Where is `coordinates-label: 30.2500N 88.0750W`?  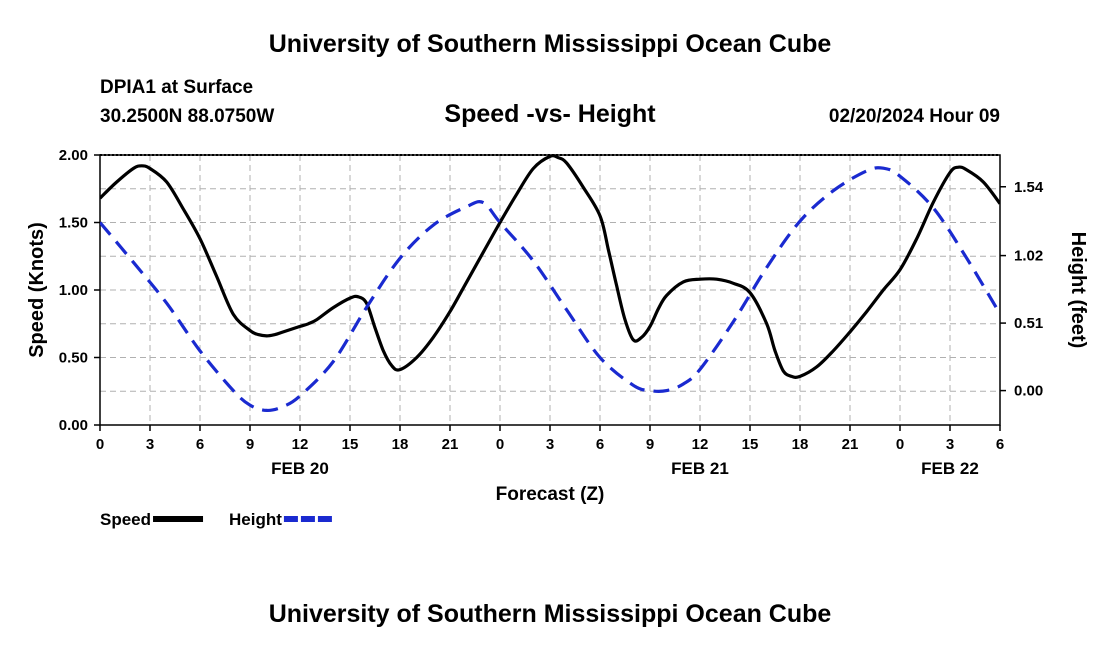
coordinates-label: 30.2500N 88.0750W is located at coordinates (187, 116).